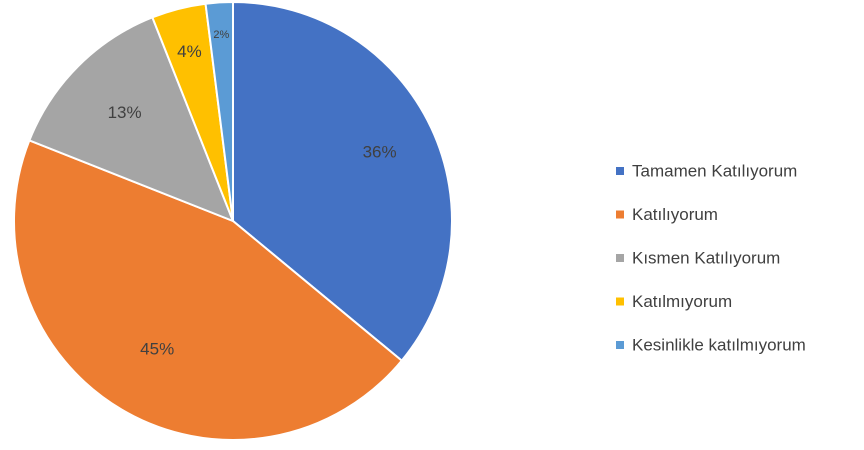 This screenshot has width=864, height=450. Describe the element at coordinates (682, 301) in the screenshot. I see `legend-label-4: Katılmıyorum` at that location.